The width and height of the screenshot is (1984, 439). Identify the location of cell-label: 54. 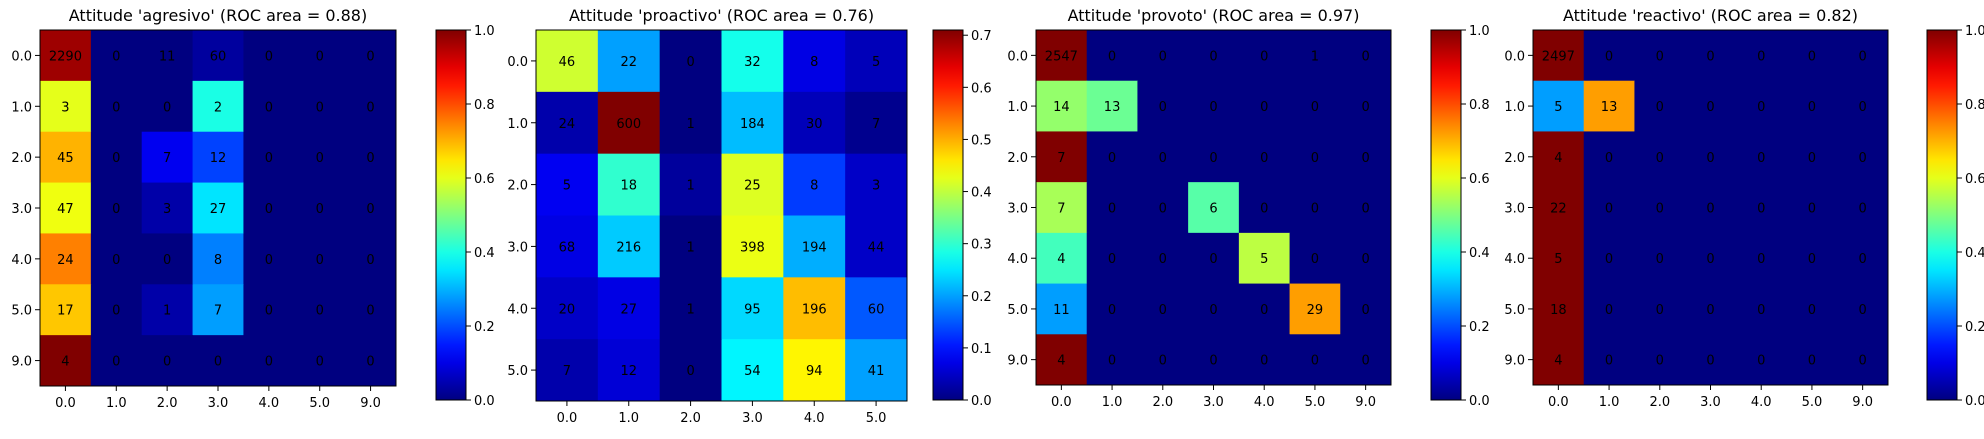
(752, 371).